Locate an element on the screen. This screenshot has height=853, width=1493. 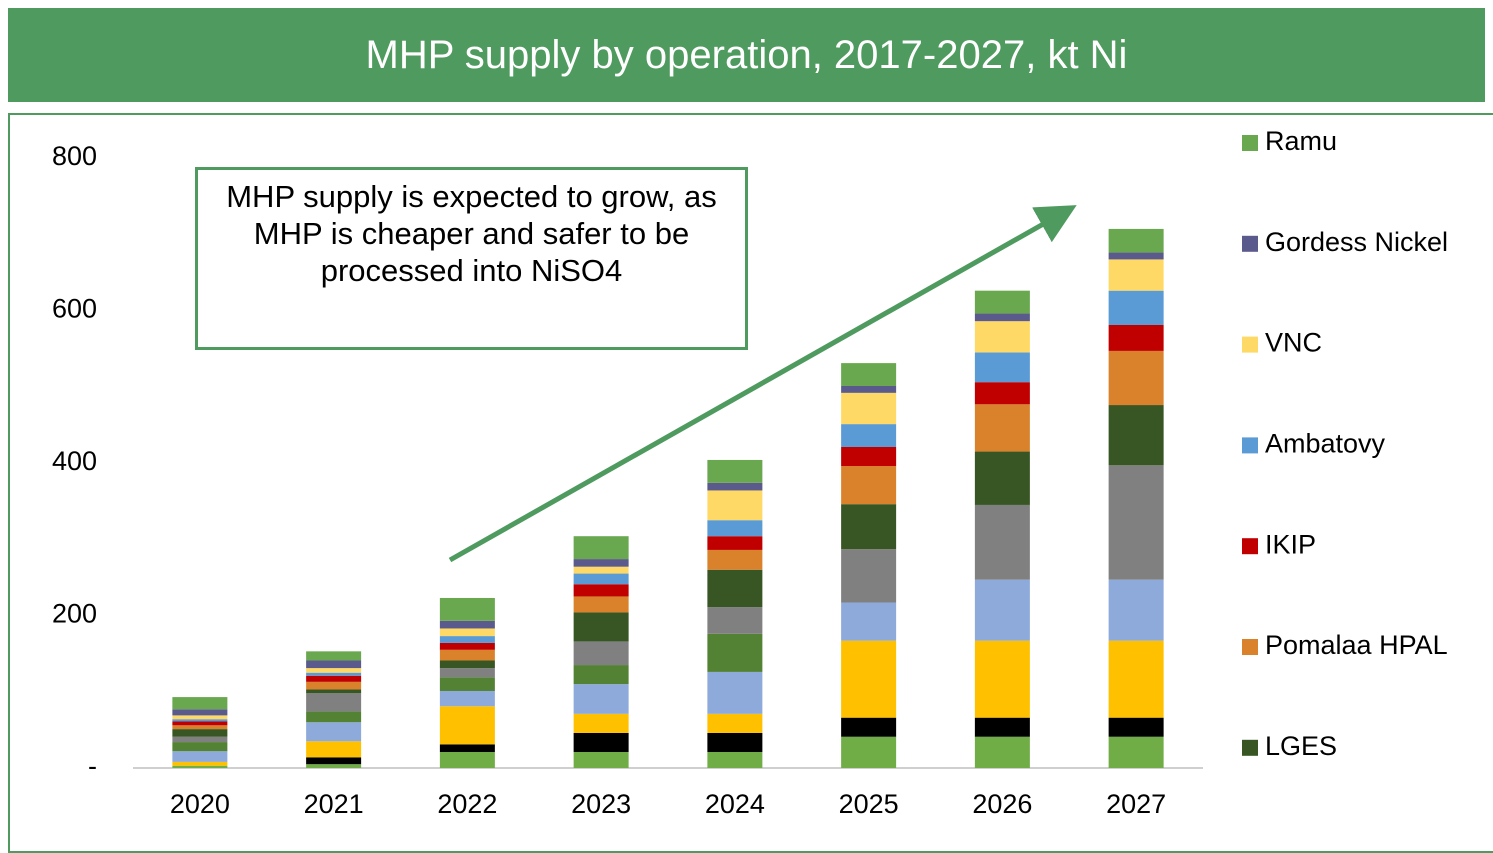
x-tick-label: 2021 is located at coordinates (334, 804).